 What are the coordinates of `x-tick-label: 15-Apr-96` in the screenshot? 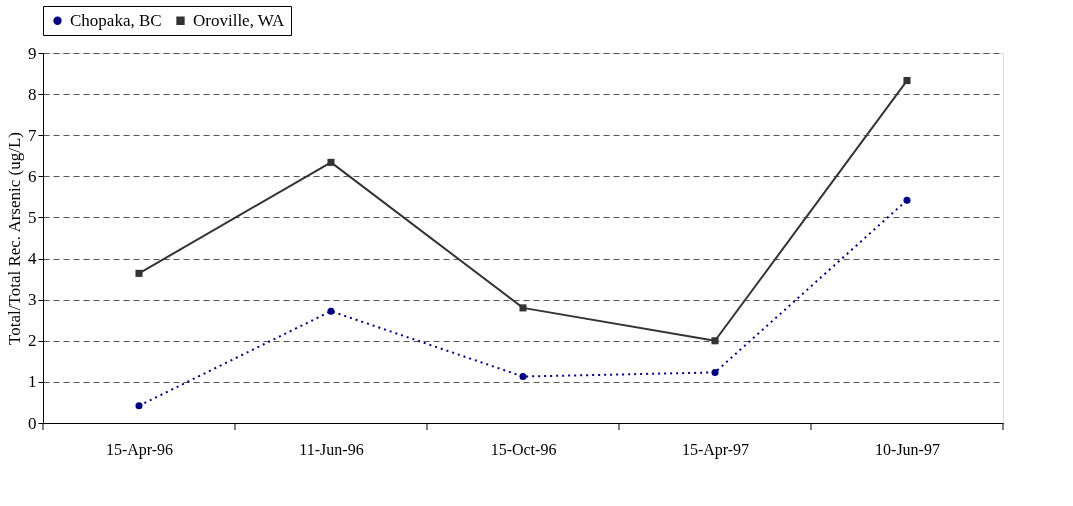 It's located at (139, 449).